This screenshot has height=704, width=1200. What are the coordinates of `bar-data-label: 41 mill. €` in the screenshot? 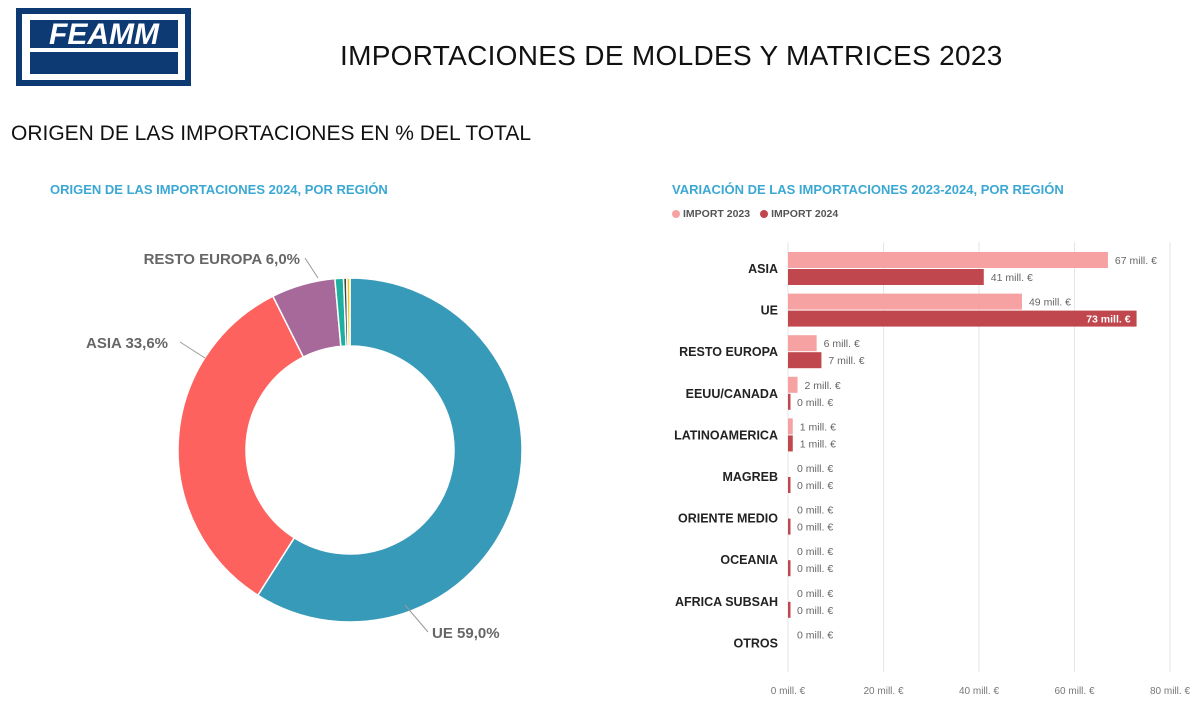 It's located at (1012, 278).